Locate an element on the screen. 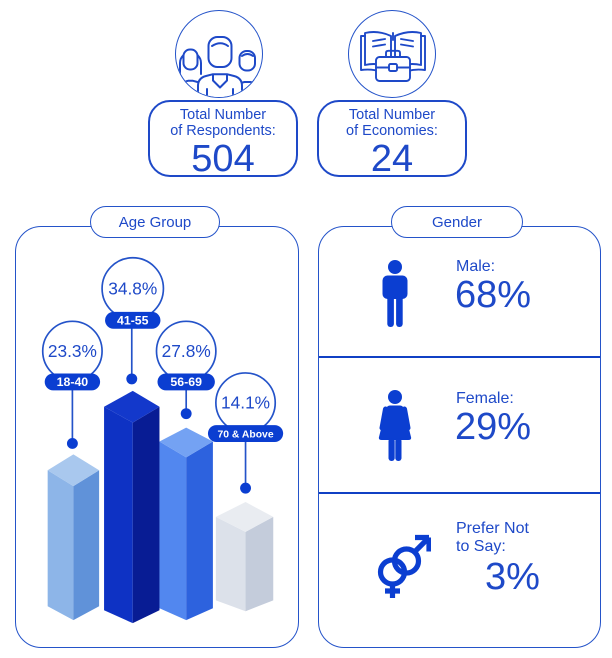 The image size is (612, 658). prefer-not-label: Prefer Not to Say: is located at coordinates (492, 537).